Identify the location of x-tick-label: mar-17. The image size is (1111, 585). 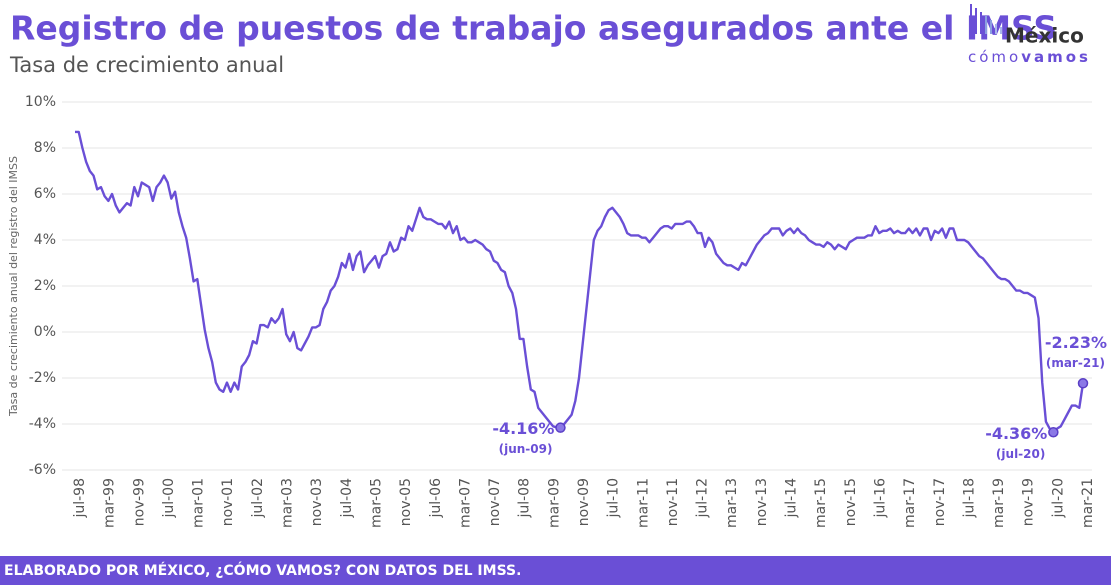
(910, 503).